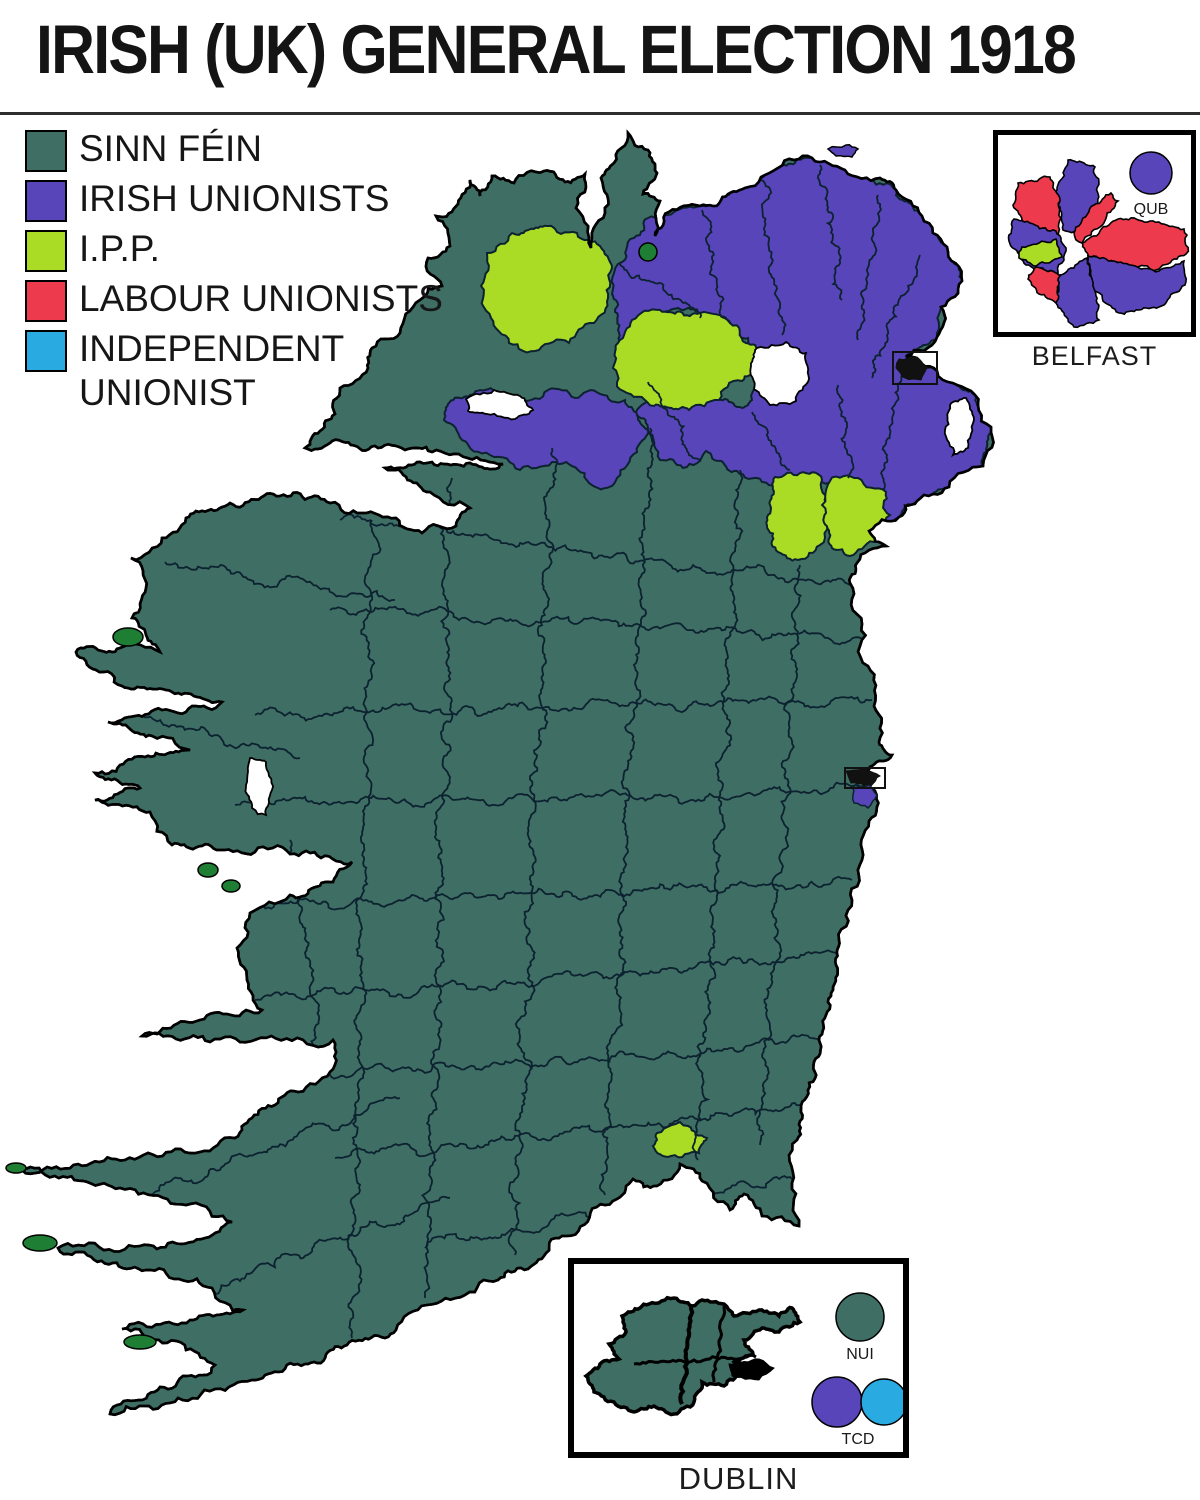 This screenshot has height=1500, width=1200. I want to click on lough-erne, so click(499, 404).